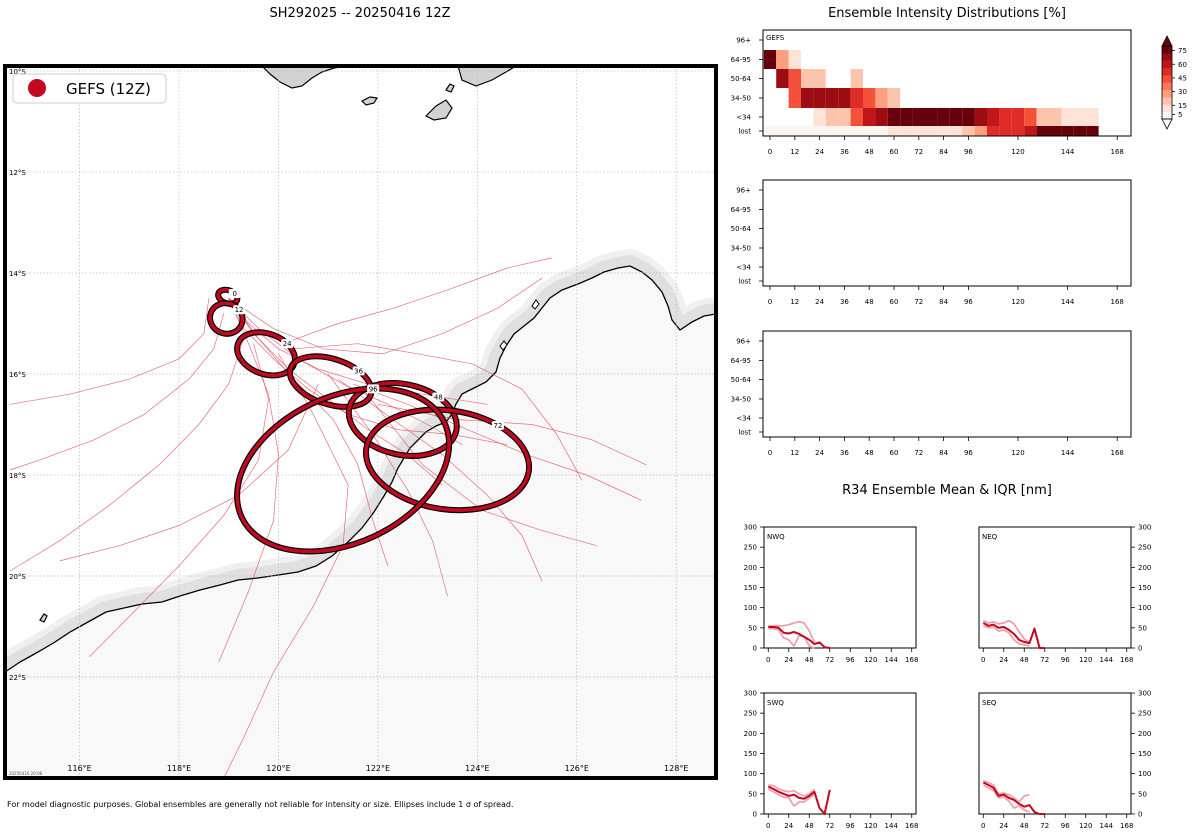  I want to click on r34-ylabel: 100, so click(750, 608).